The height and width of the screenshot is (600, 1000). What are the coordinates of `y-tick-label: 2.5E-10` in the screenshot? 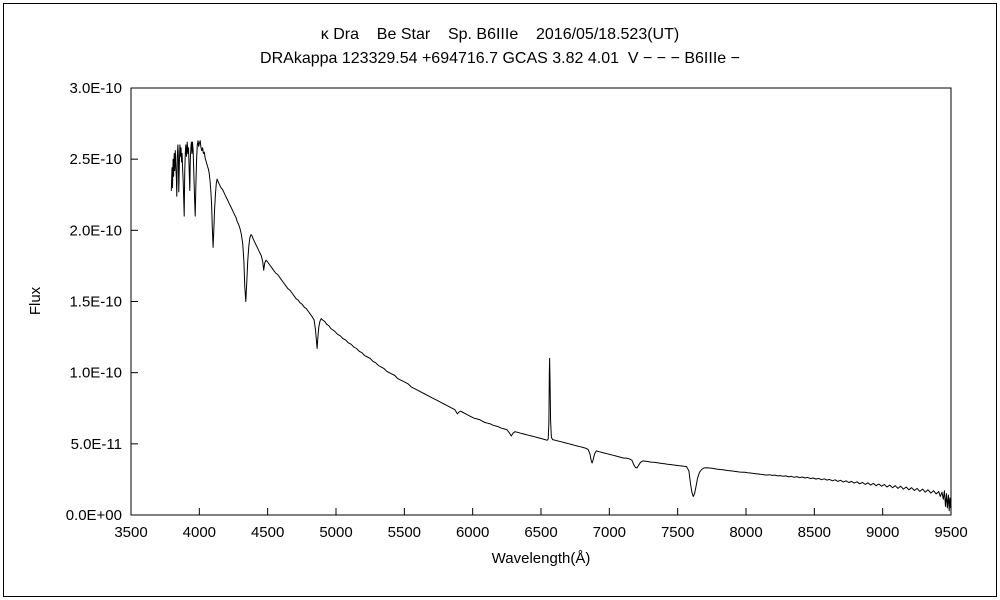 It's located at (95, 159).